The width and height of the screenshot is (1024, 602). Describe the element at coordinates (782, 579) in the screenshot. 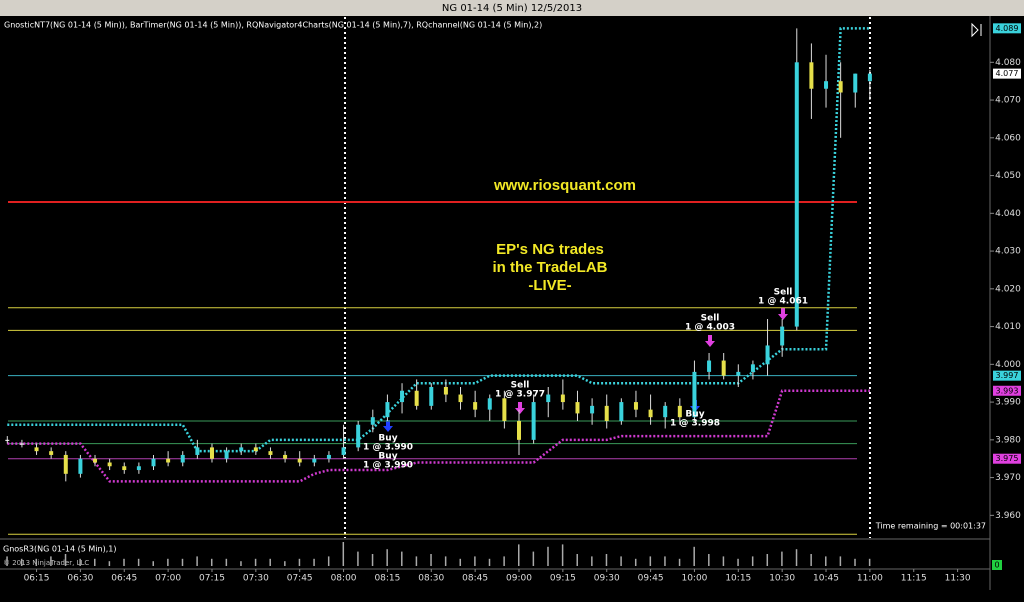

I see `x-tick-label: 10:30` at that location.